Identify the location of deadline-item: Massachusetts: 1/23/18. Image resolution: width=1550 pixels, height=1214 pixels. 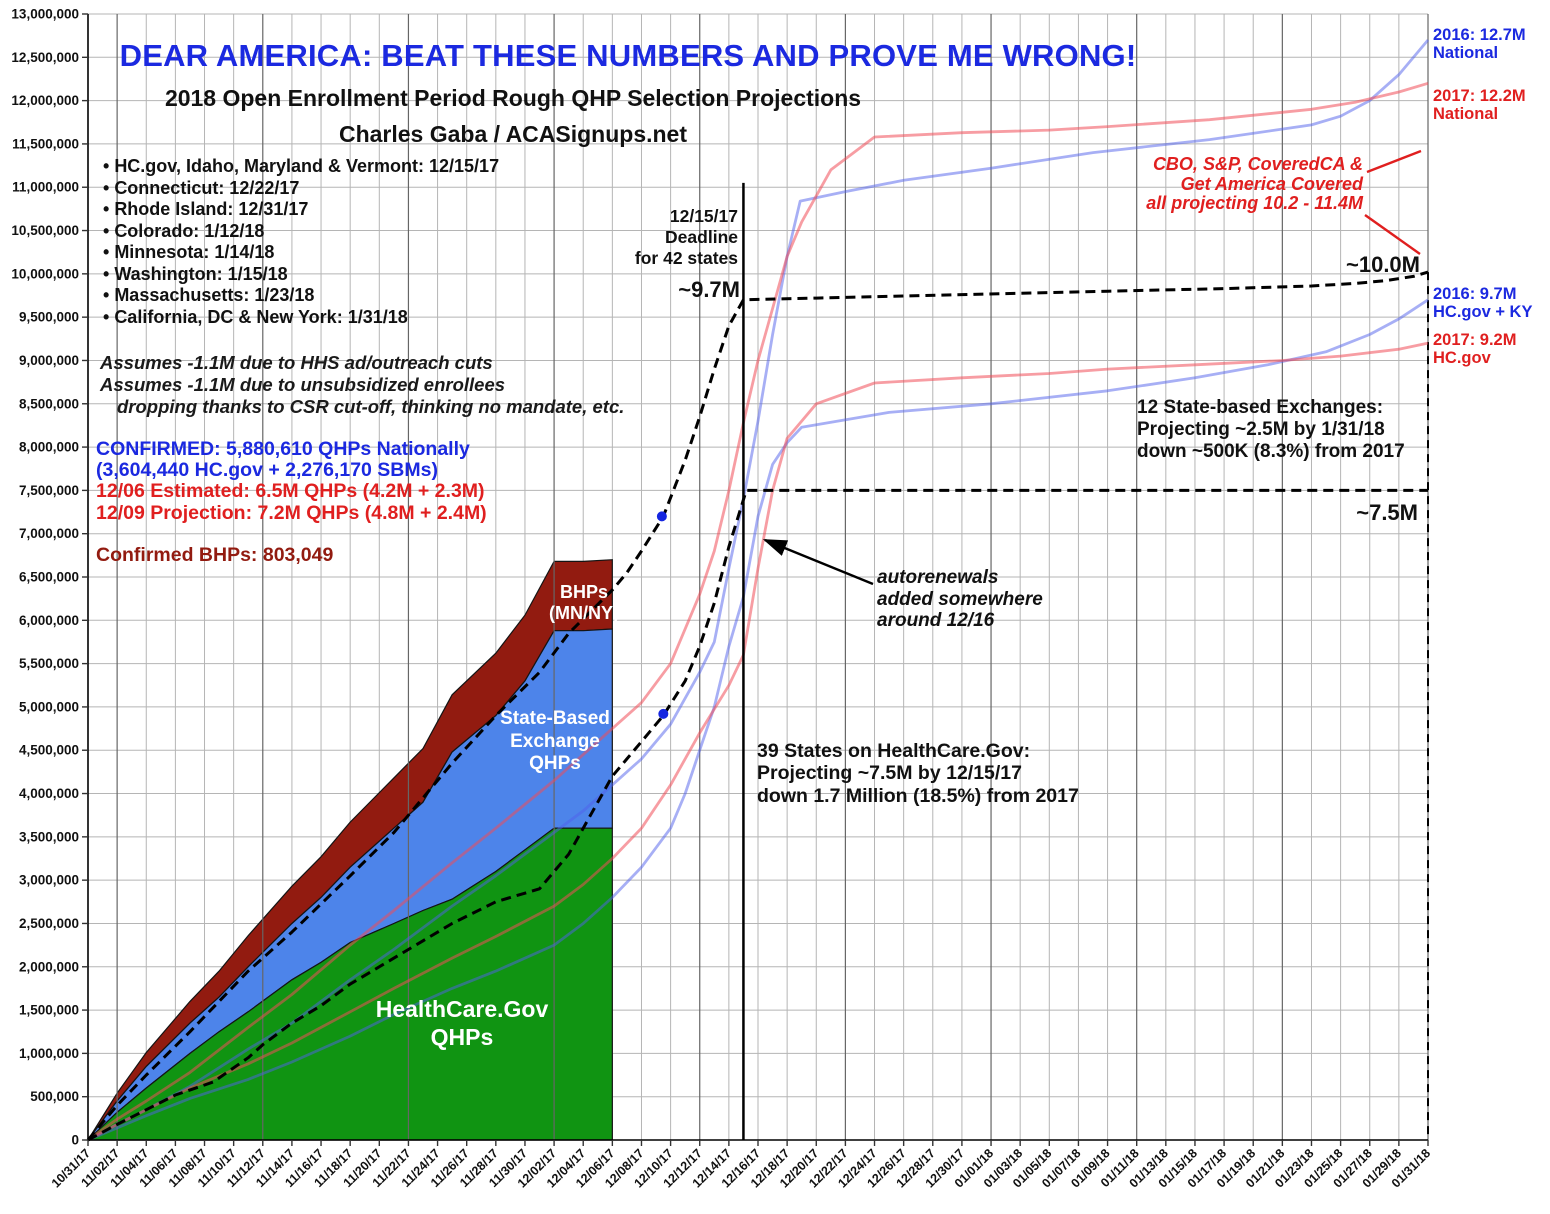
(301, 296).